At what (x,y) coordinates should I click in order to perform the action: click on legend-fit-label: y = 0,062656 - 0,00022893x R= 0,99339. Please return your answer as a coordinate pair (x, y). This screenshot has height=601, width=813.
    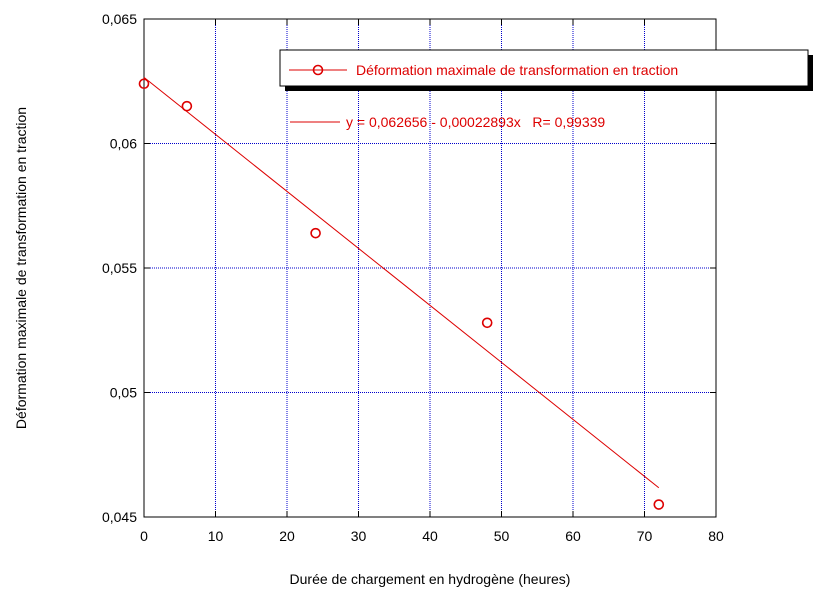
    Looking at the image, I should click on (475, 122).